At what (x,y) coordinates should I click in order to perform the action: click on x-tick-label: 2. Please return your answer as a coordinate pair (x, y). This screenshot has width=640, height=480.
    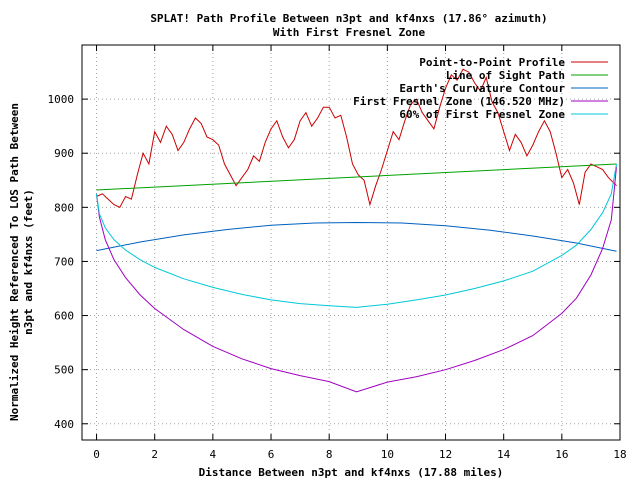
    Looking at the image, I should click on (154, 454).